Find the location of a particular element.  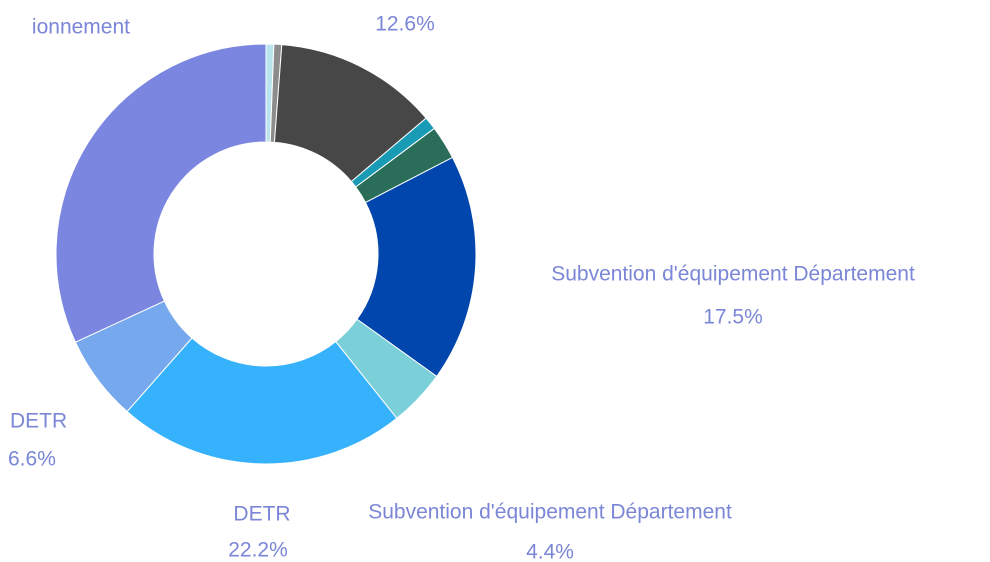

slice-value-label: 17.5% is located at coordinates (733, 317).